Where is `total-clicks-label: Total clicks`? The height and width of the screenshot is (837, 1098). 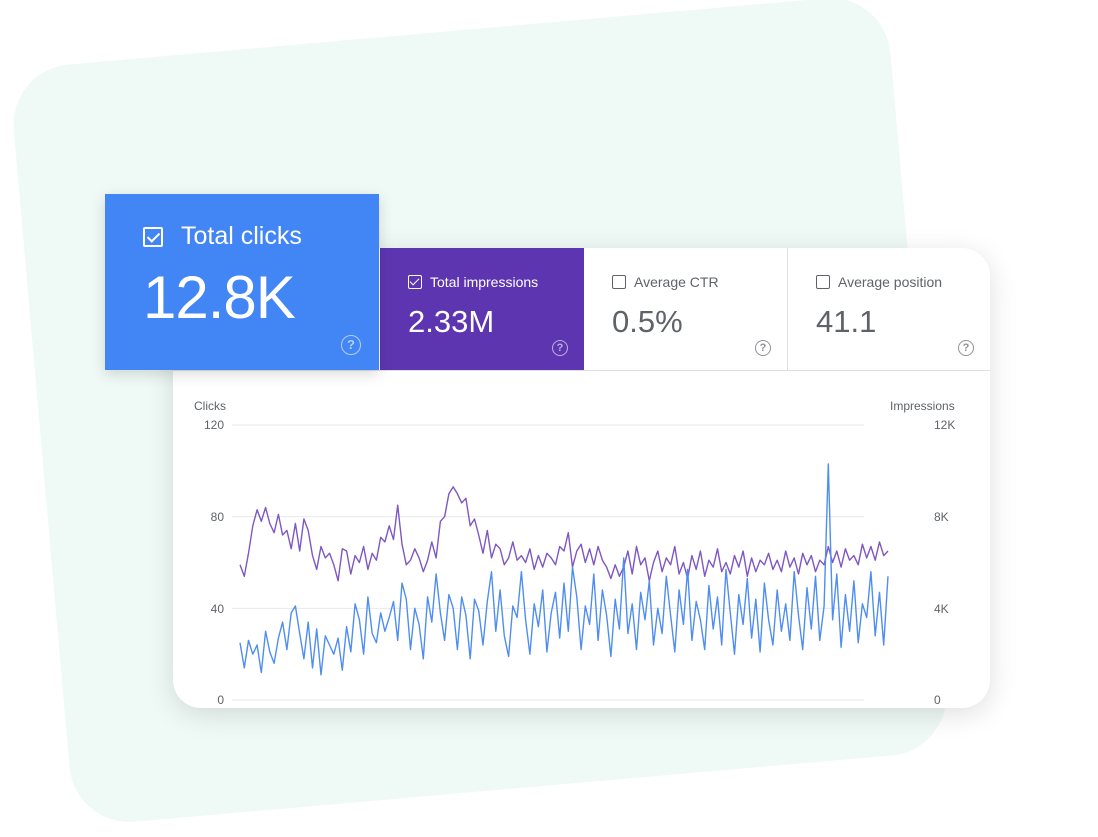
total-clicks-label: Total clicks is located at coordinates (241, 236).